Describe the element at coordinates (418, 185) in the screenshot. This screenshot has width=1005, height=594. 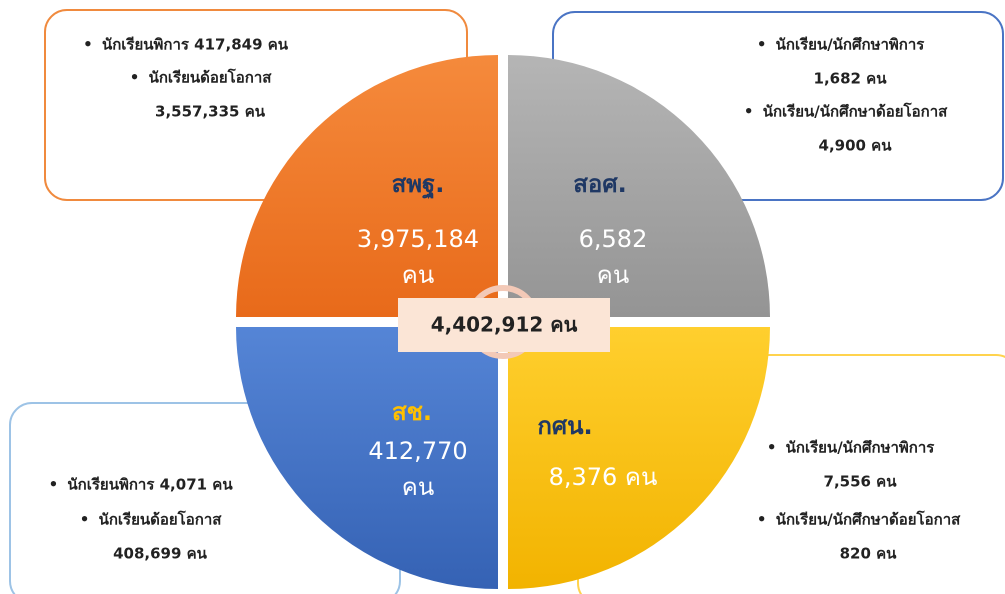
I see `quadrant-name: สพฐ.` at that location.